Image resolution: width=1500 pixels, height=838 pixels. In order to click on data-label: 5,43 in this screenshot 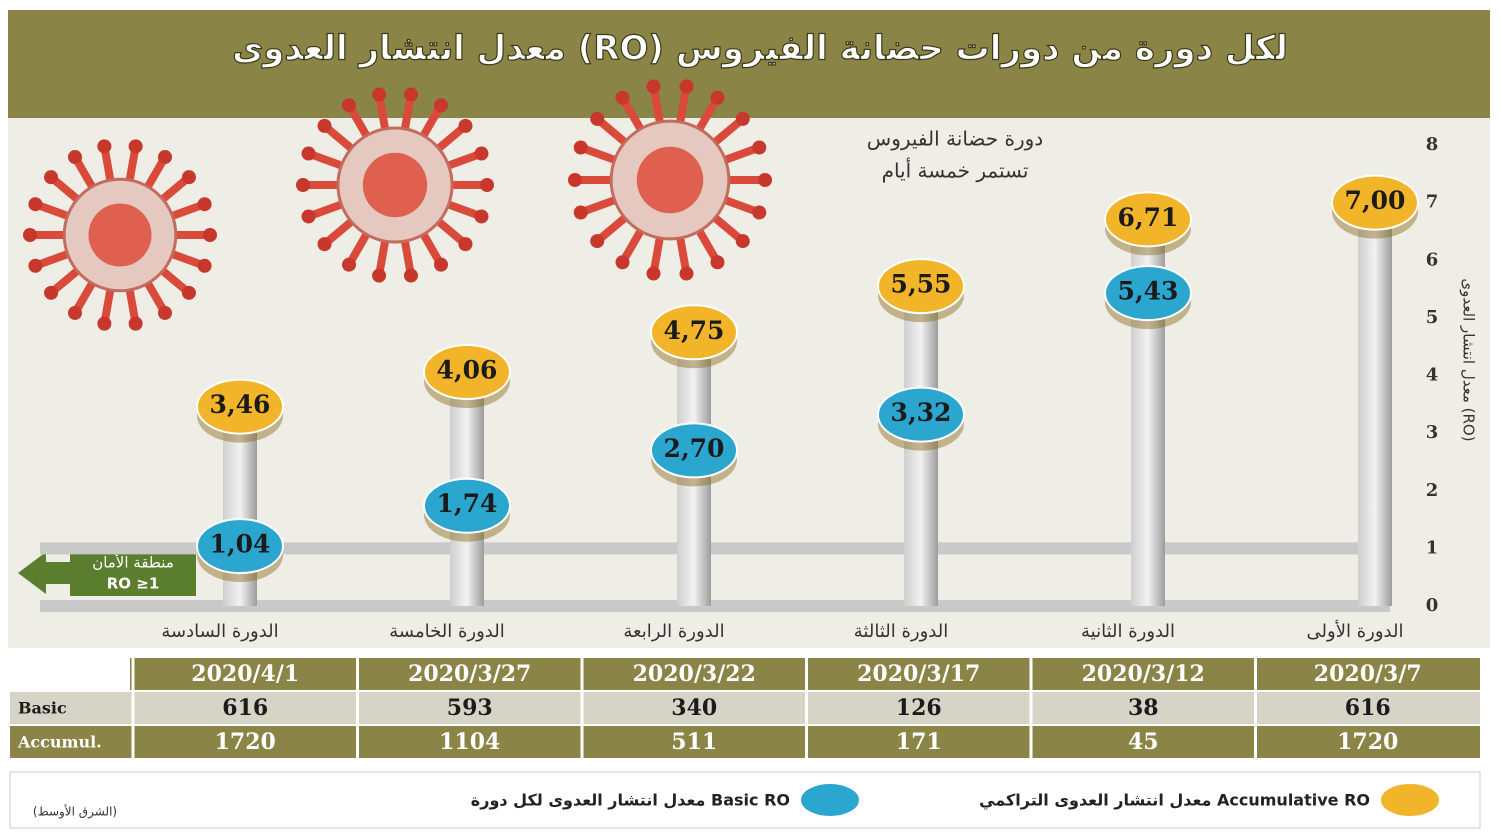, I will do `click(1148, 291)`.